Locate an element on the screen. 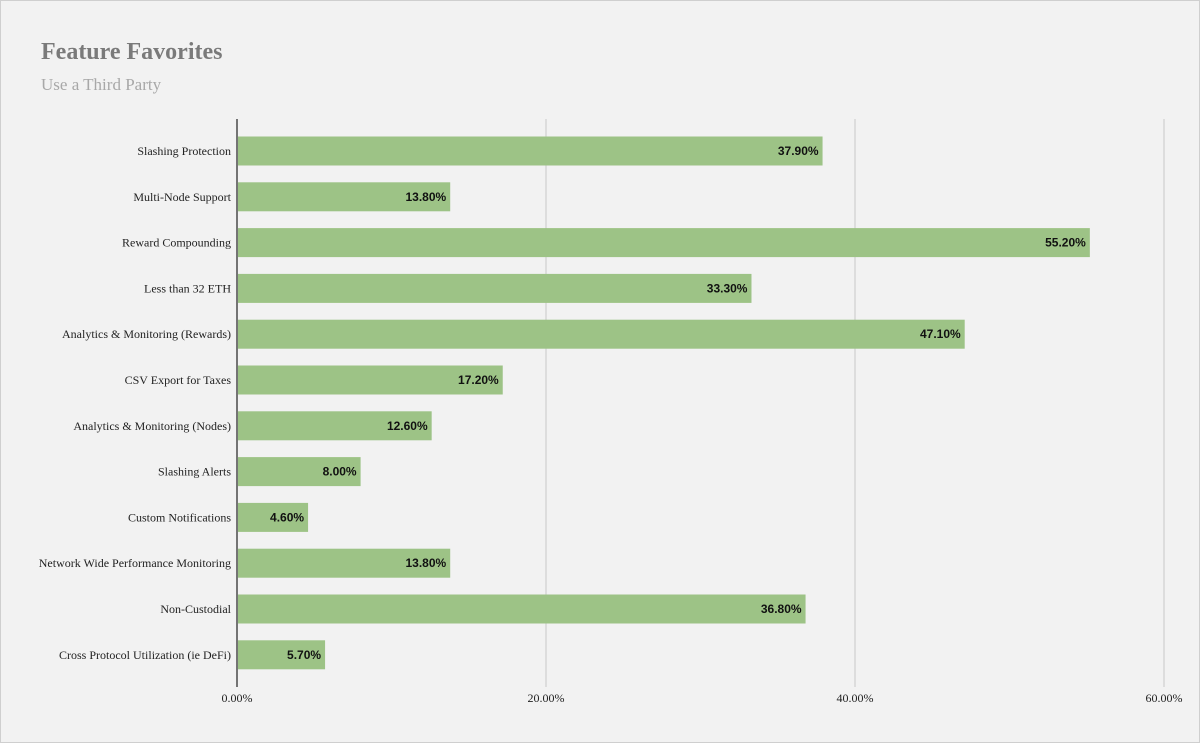 The width and height of the screenshot is (1200, 743). data-label: 33.30% is located at coordinates (727, 288).